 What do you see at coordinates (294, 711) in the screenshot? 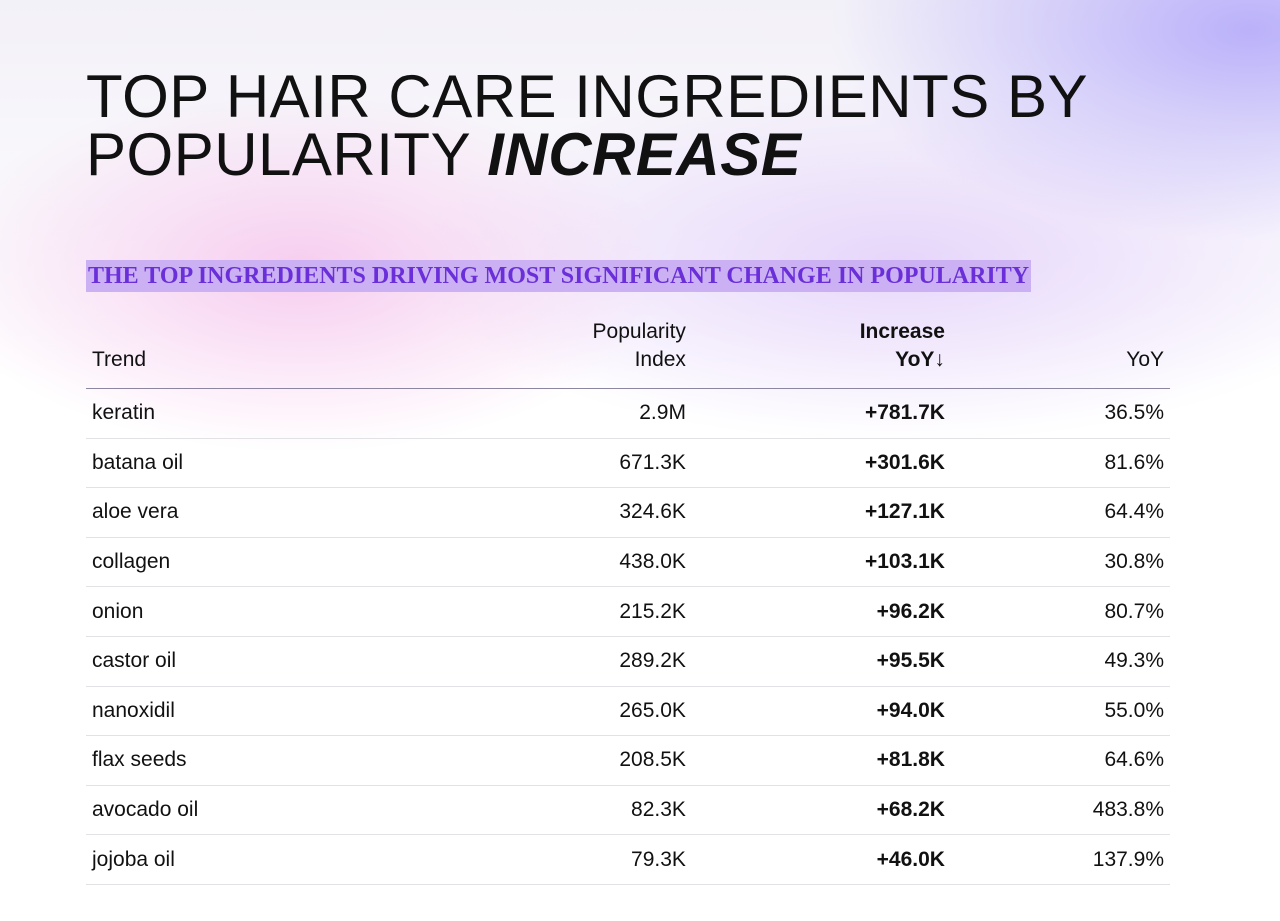
I see `table-cell: nanoxidil` at bounding box center [294, 711].